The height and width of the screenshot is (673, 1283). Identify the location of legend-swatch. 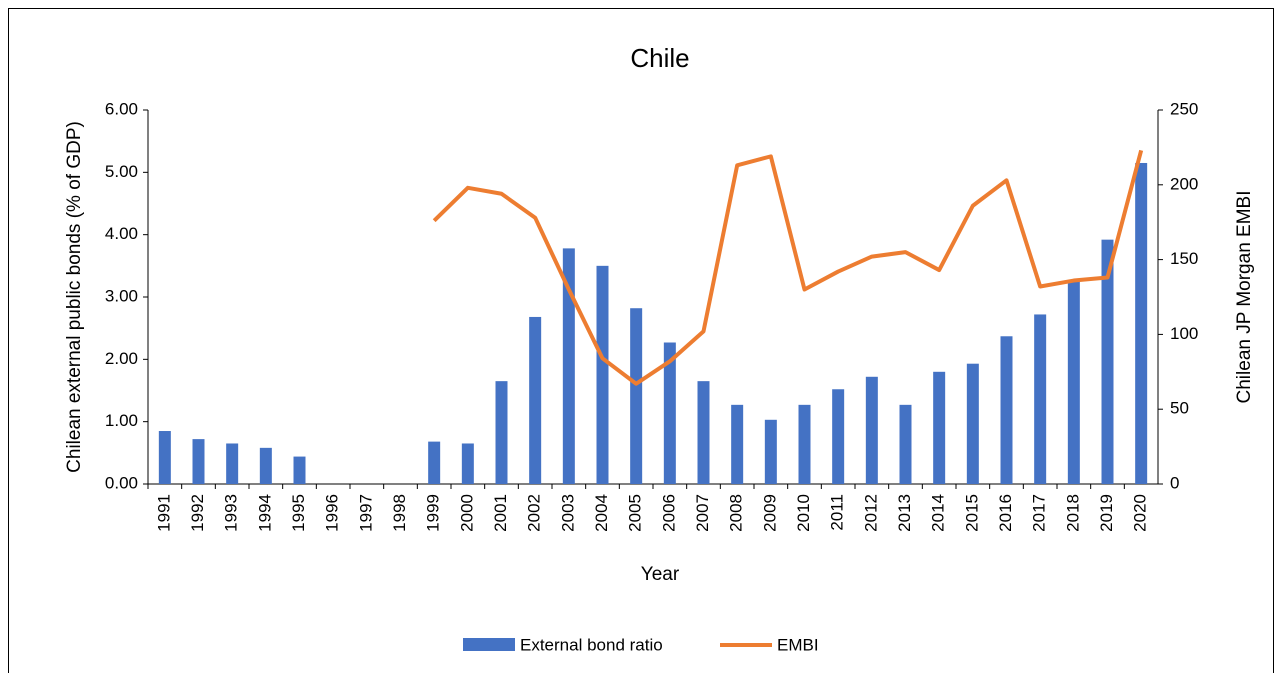
(489, 644).